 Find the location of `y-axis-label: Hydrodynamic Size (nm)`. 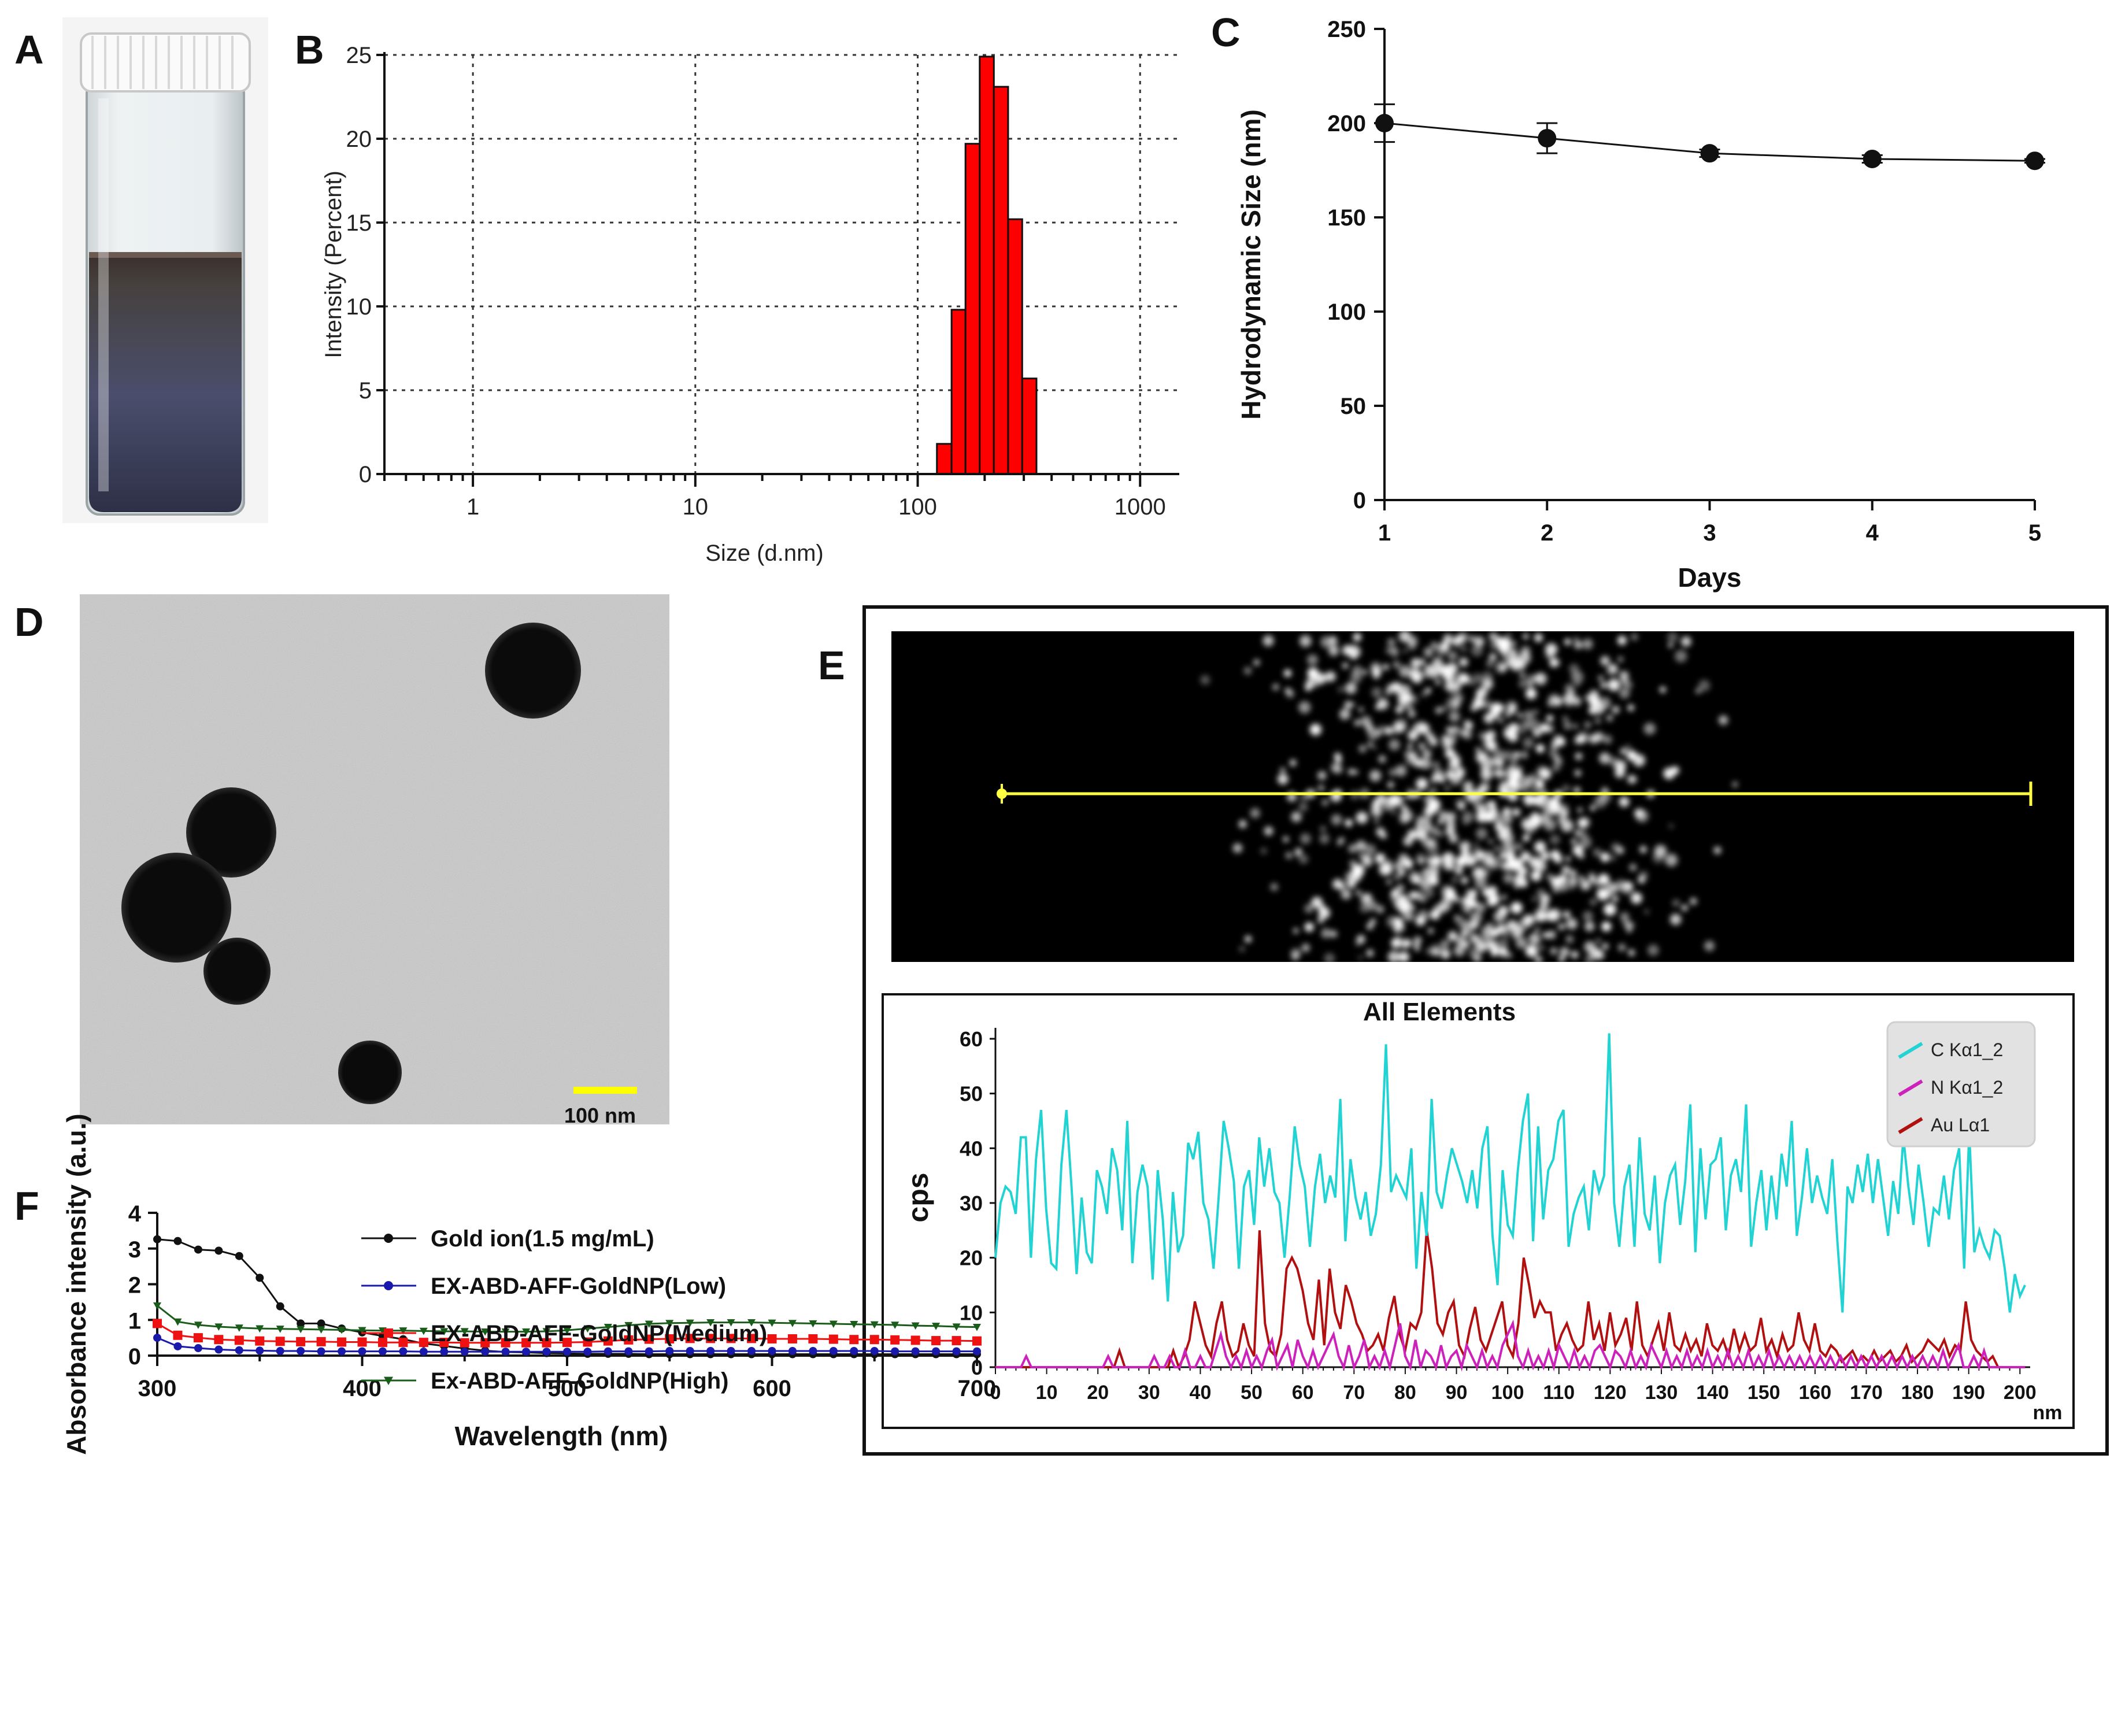

y-axis-label: Hydrodynamic Size (nm) is located at coordinates (1251, 264).